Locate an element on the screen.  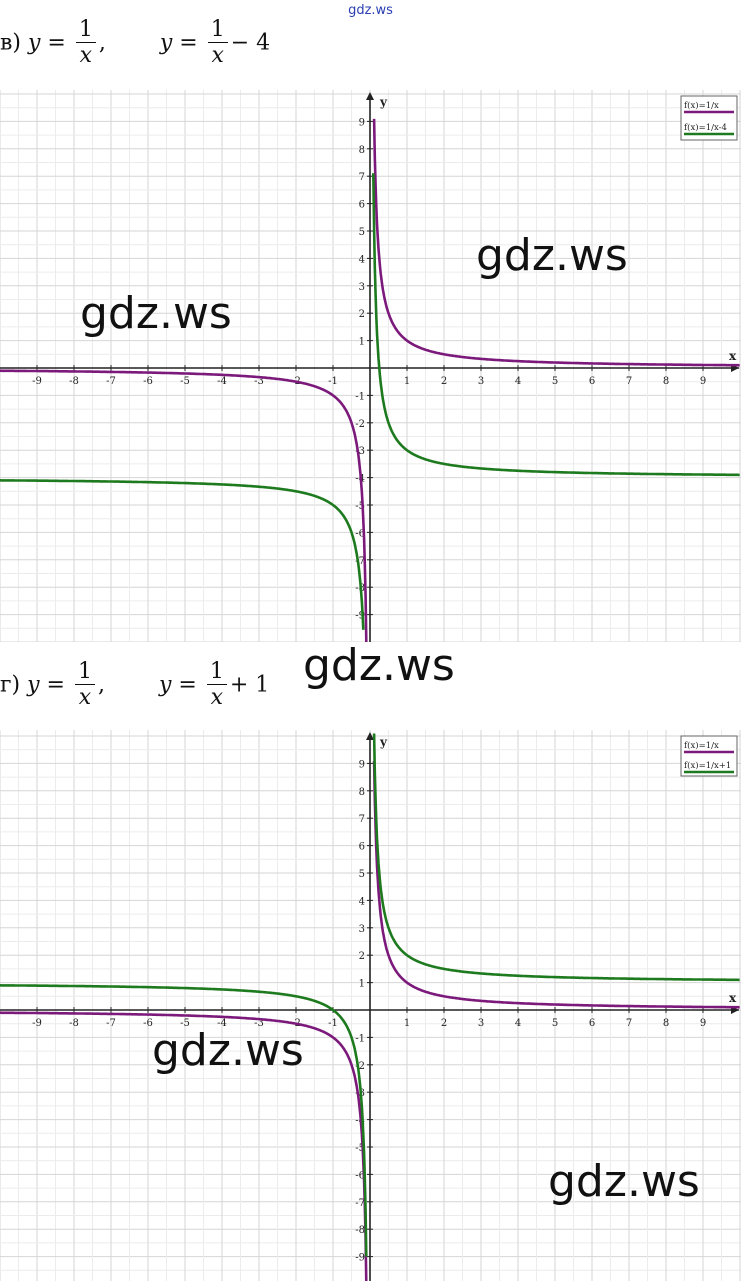
task-header-v: в) y = 1 x , y = 1 x − 4 is located at coordinates (135, 43).